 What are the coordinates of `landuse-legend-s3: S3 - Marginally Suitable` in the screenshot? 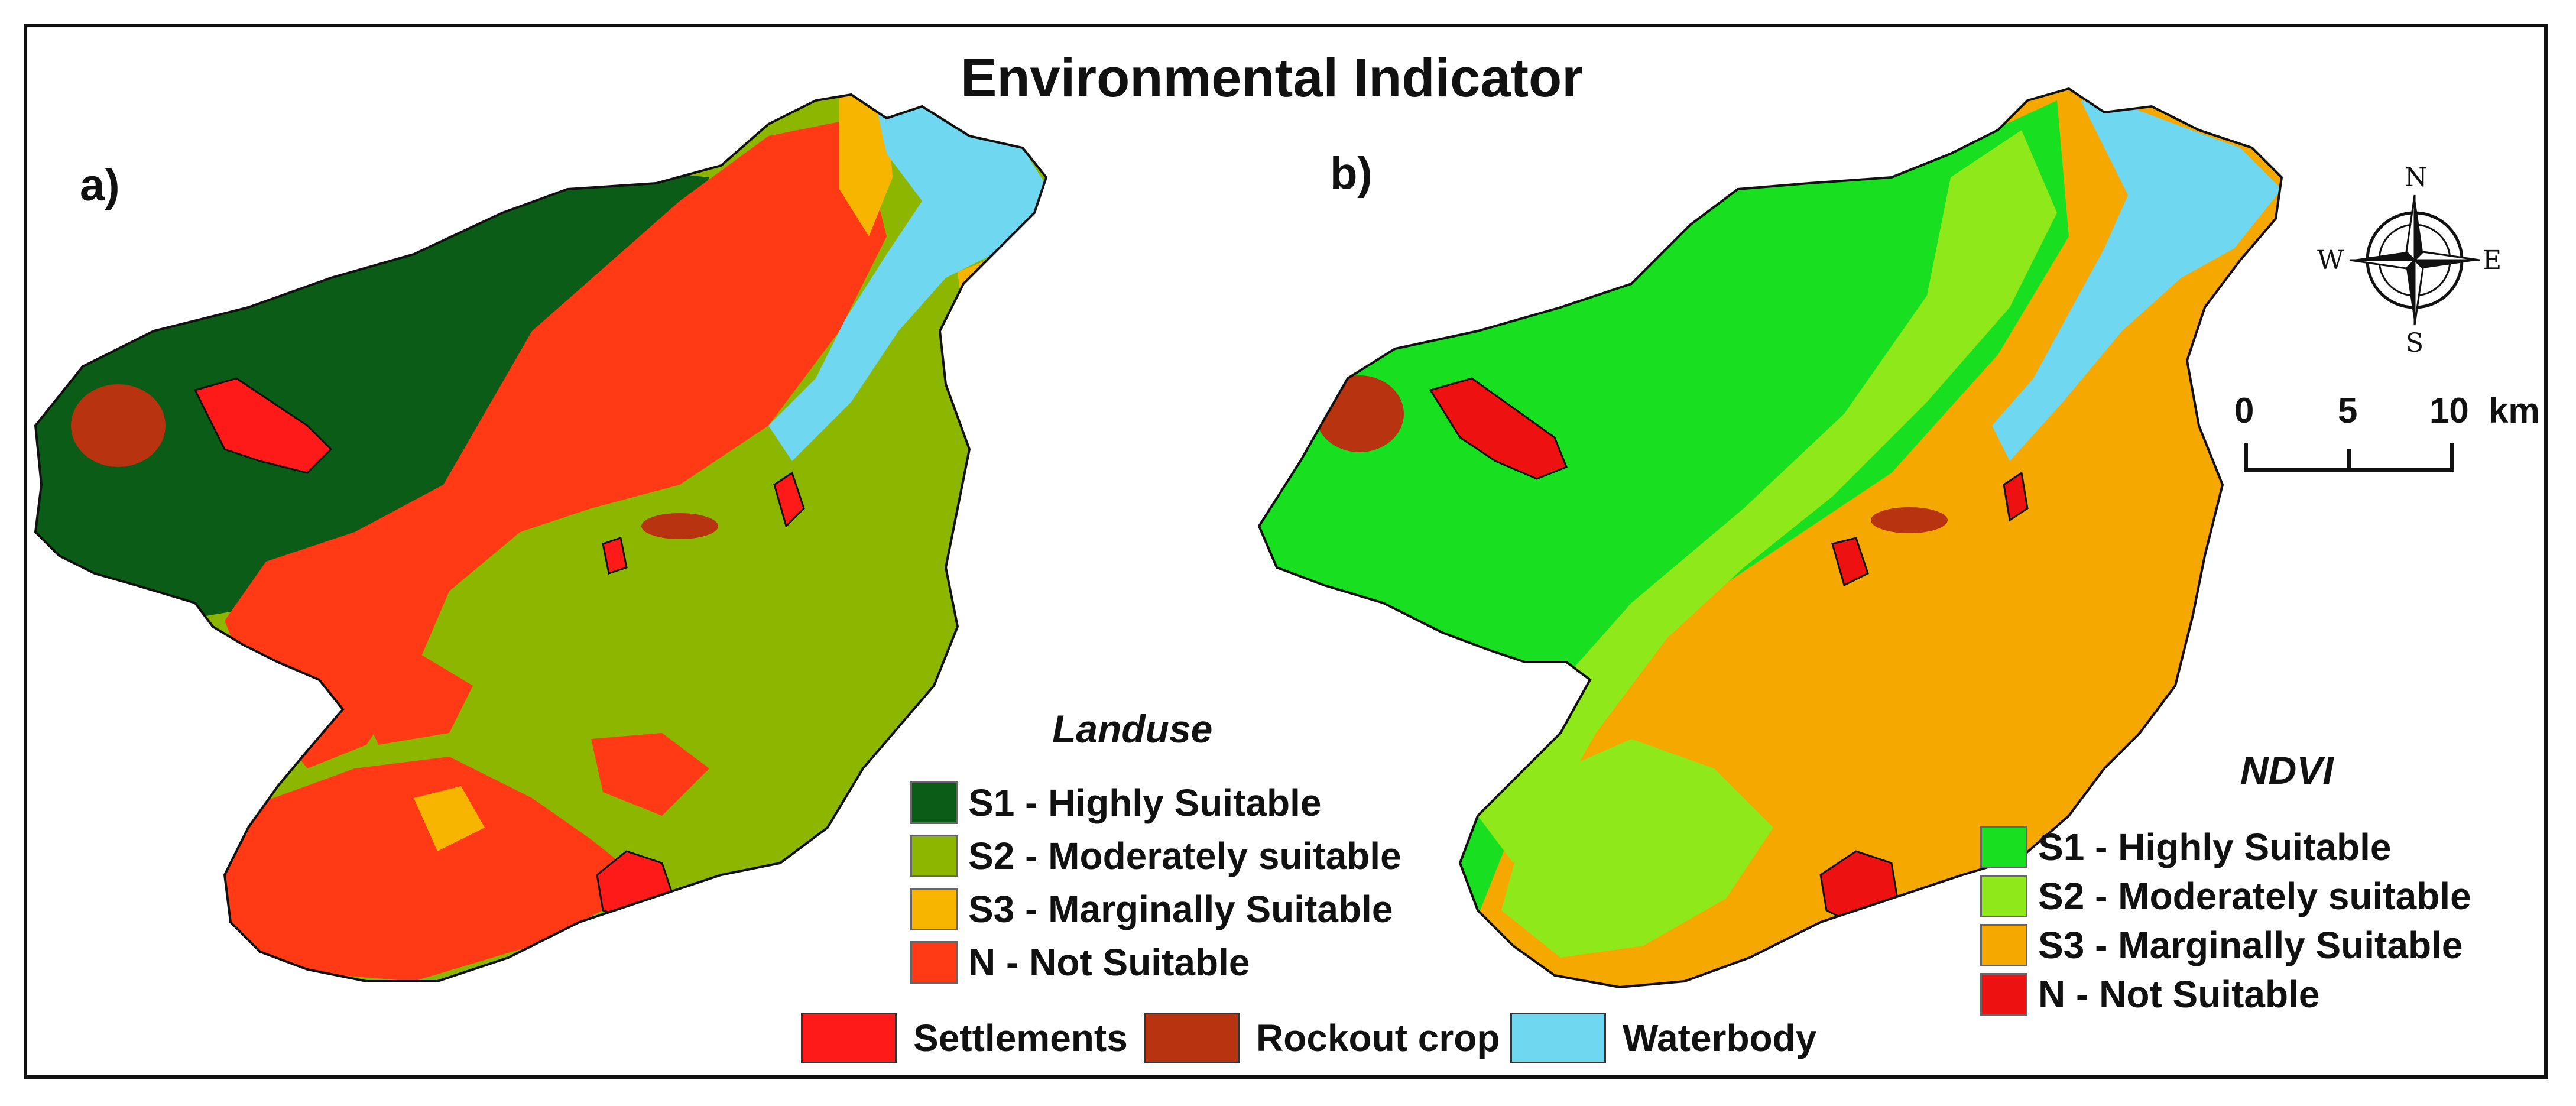 It's located at (1151, 909).